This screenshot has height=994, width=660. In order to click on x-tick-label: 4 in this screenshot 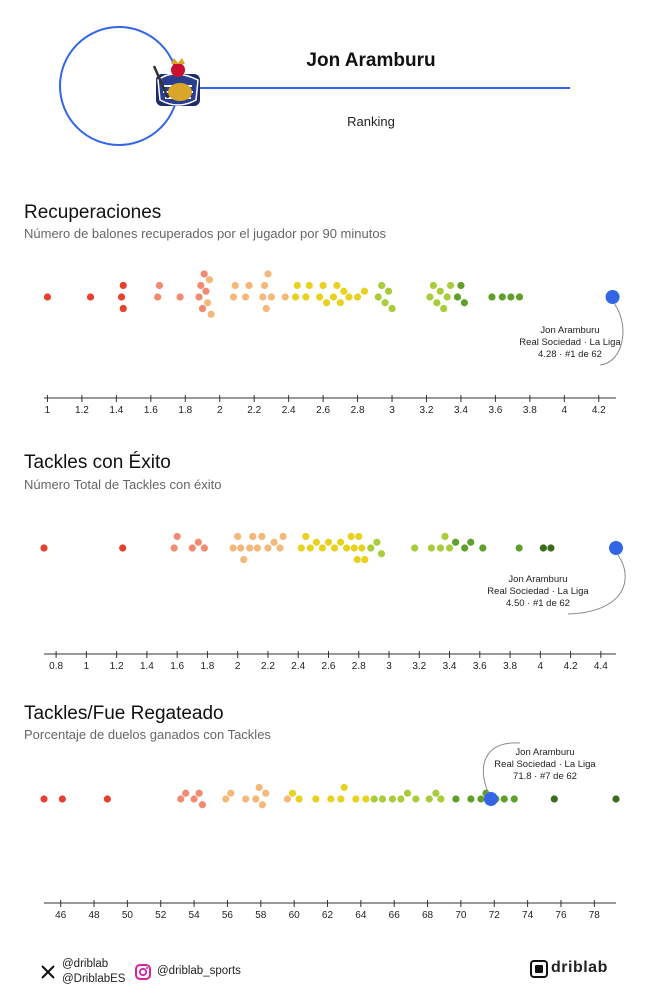, I will do `click(541, 666)`.